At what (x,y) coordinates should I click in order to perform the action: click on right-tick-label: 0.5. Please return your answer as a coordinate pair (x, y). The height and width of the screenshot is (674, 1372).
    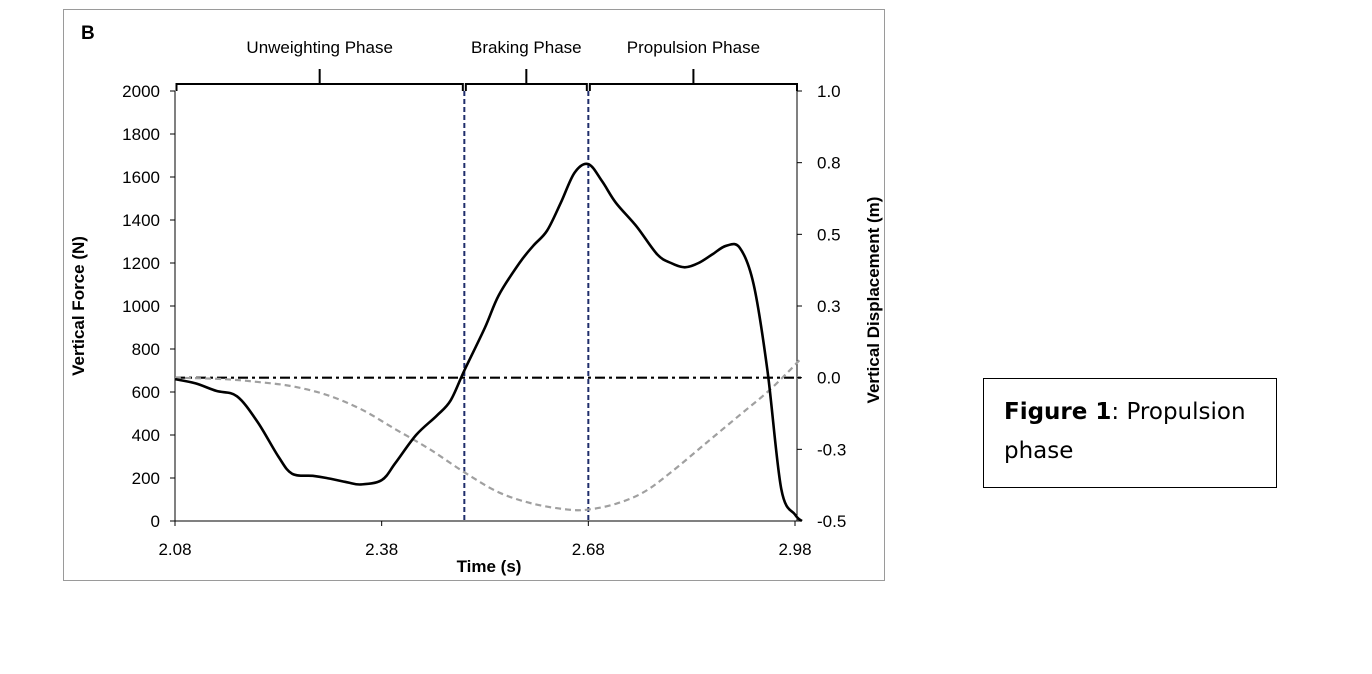
    Looking at the image, I should click on (829, 234).